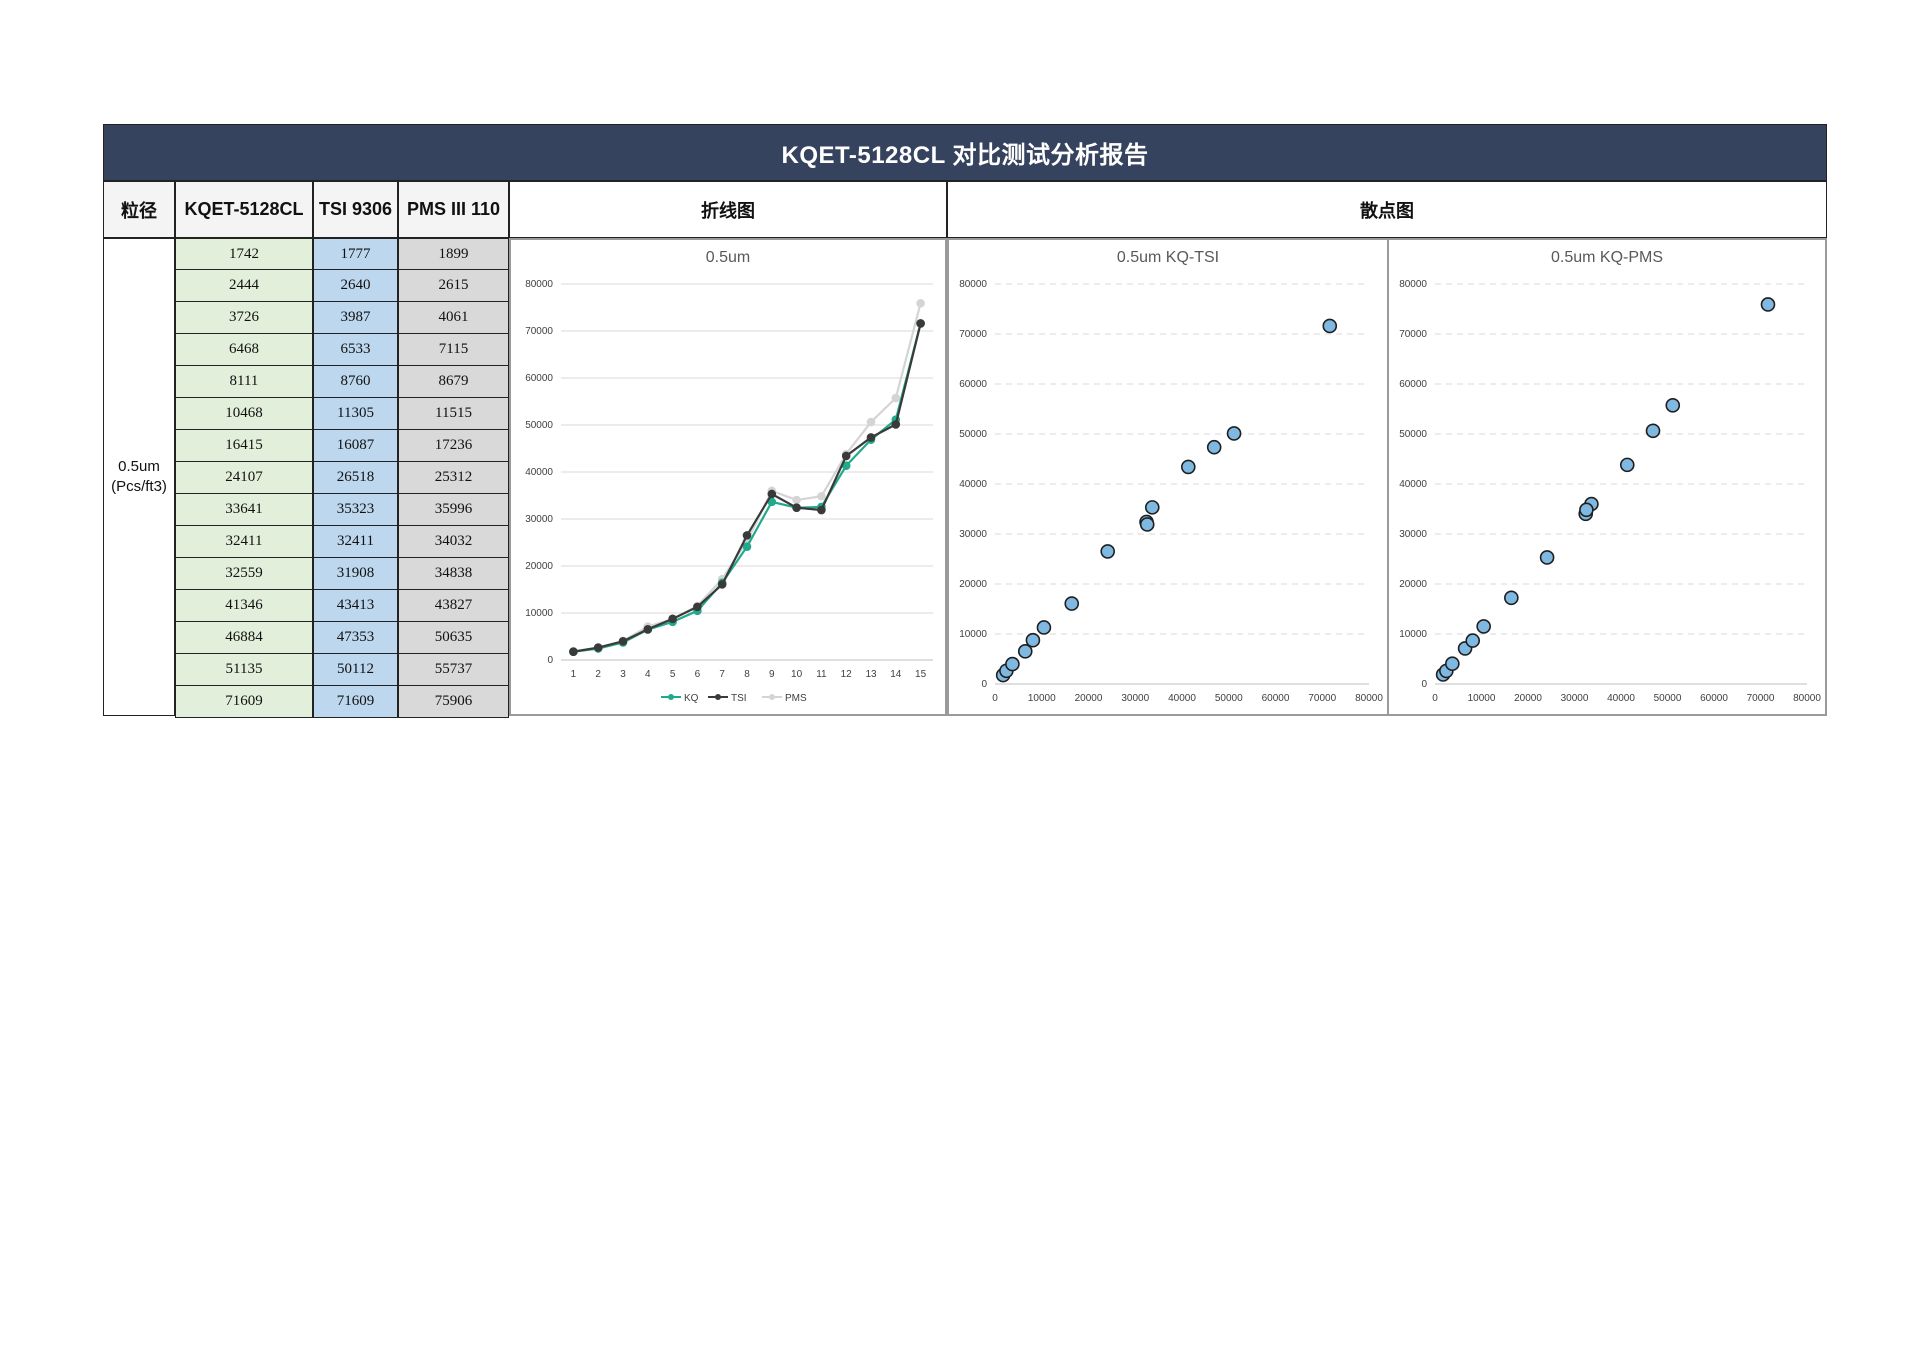 This screenshot has width=1920, height=1357. Describe the element at coordinates (1413, 384) in the screenshot. I see `y-tick-label: 60000` at that location.